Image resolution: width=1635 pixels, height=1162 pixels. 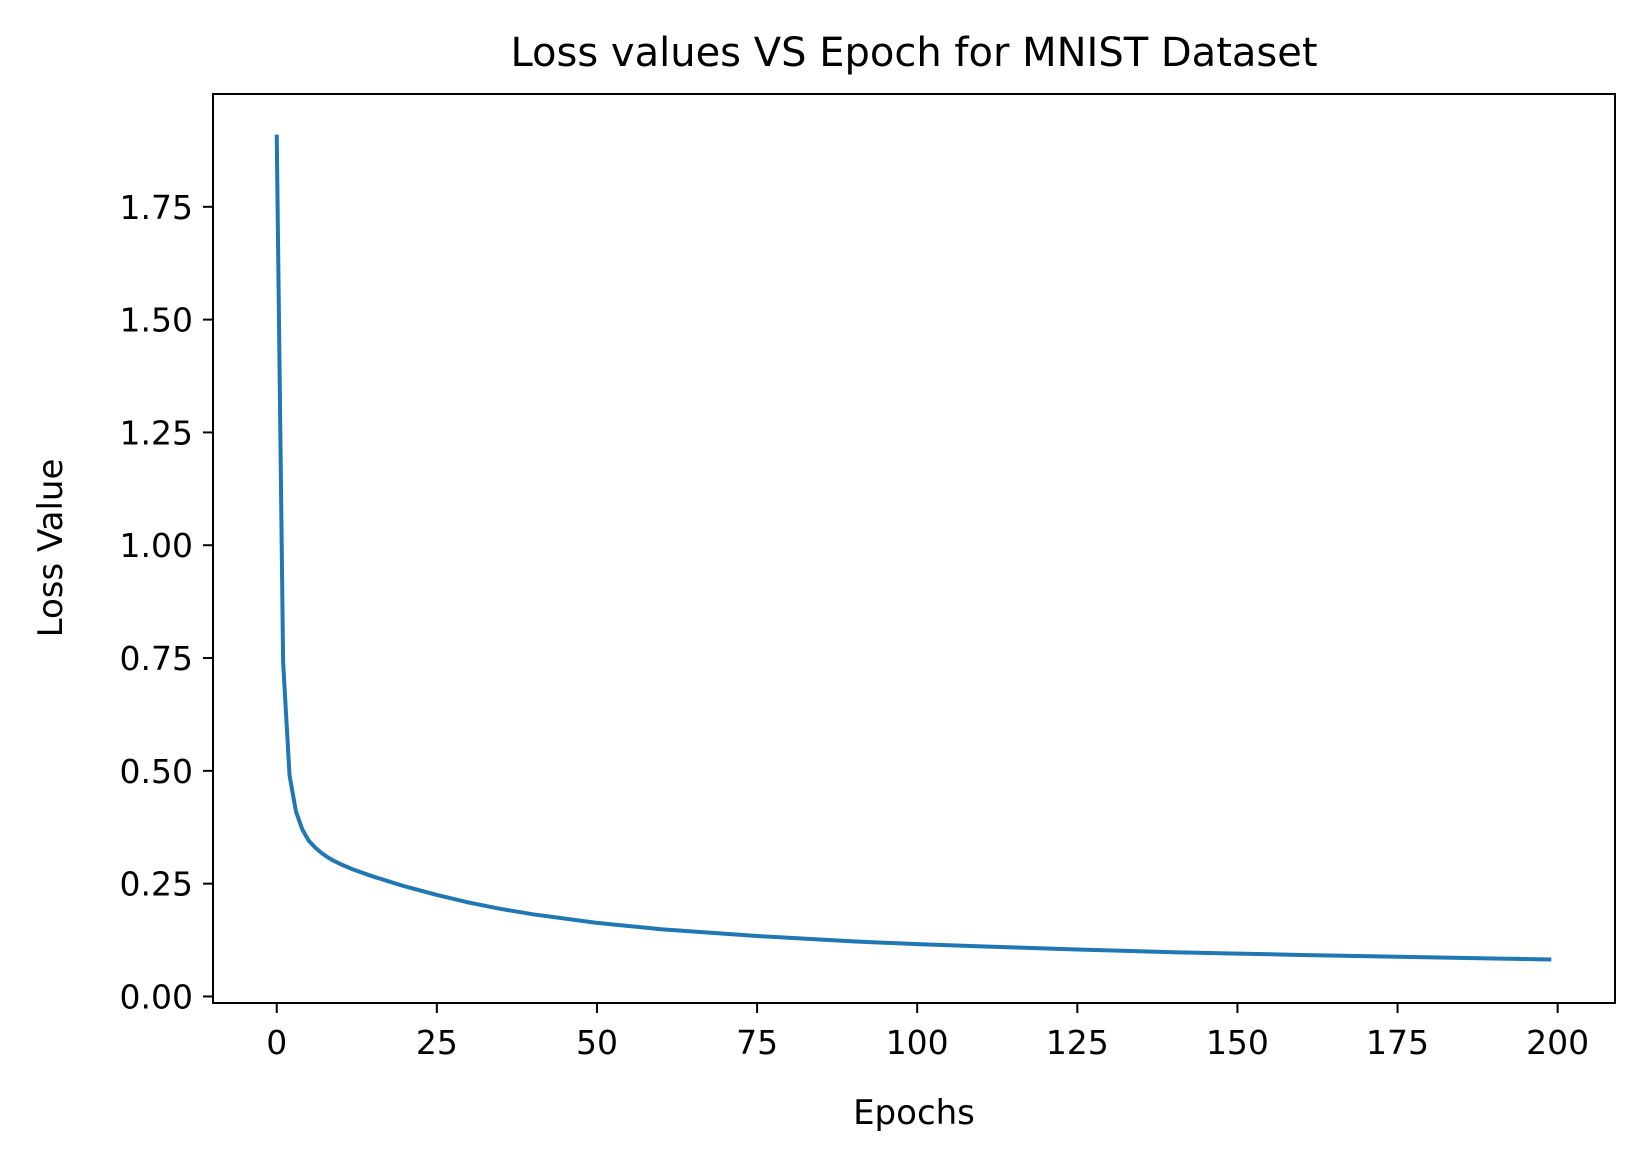 I want to click on chart-title: Loss values VS Epoch for MNIST Dataset, so click(x=913, y=53).